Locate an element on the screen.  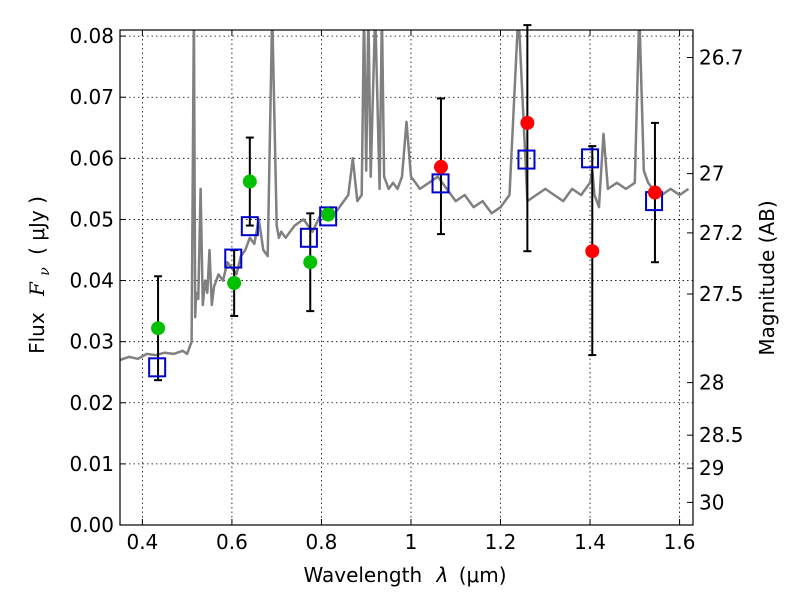
right-tick-label: 29 is located at coordinates (711, 468).